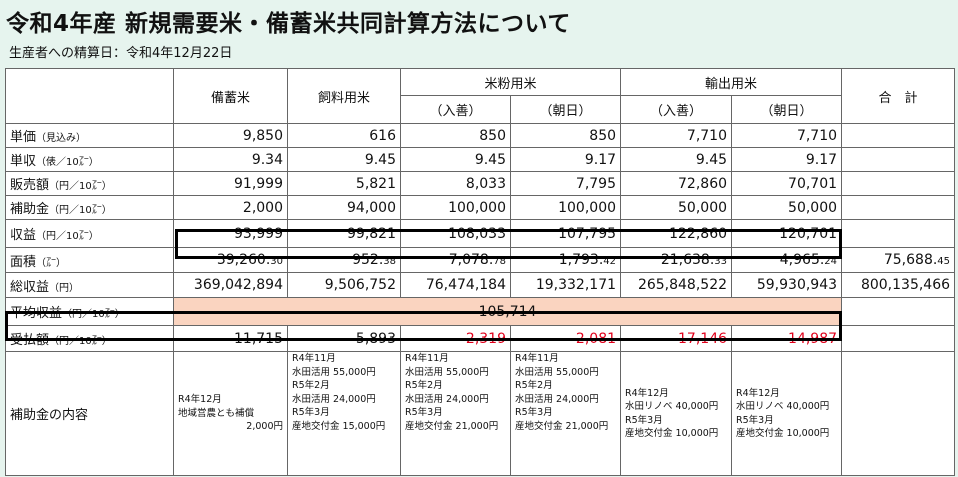  Describe the element at coordinates (344, 233) in the screenshot. I see `table-cell: 99,821` at that location.